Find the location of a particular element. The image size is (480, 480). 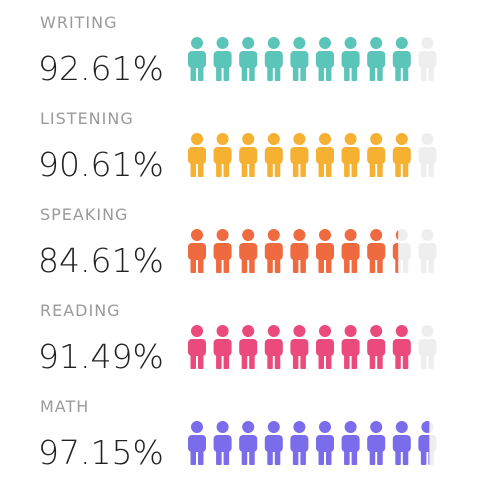

category-label: SPEAKING is located at coordinates (84, 214).